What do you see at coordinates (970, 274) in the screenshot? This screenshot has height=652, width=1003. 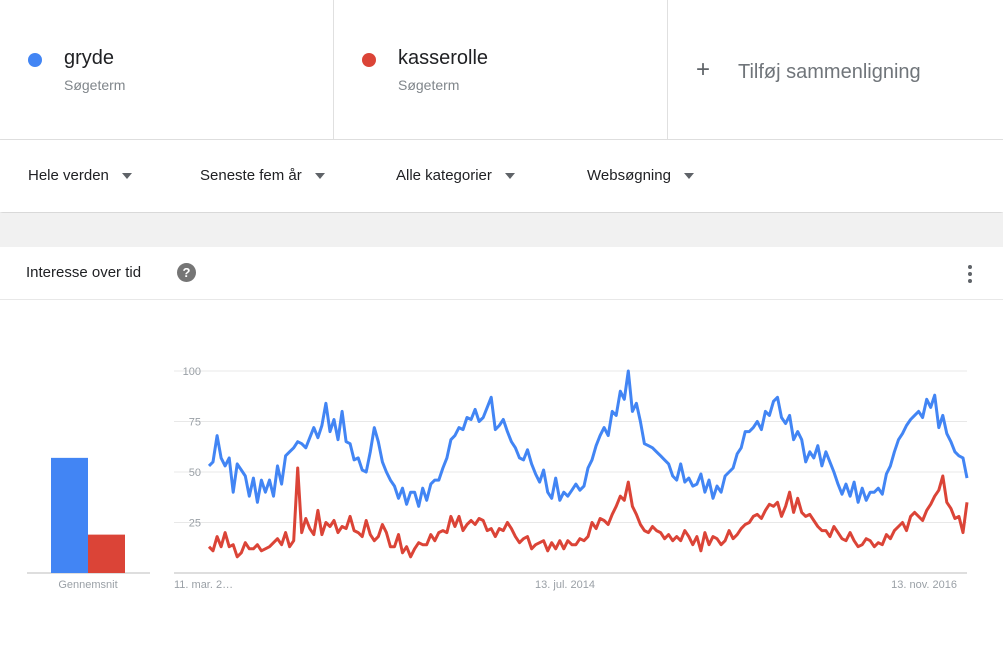 I see `more-options-icon` at bounding box center [970, 274].